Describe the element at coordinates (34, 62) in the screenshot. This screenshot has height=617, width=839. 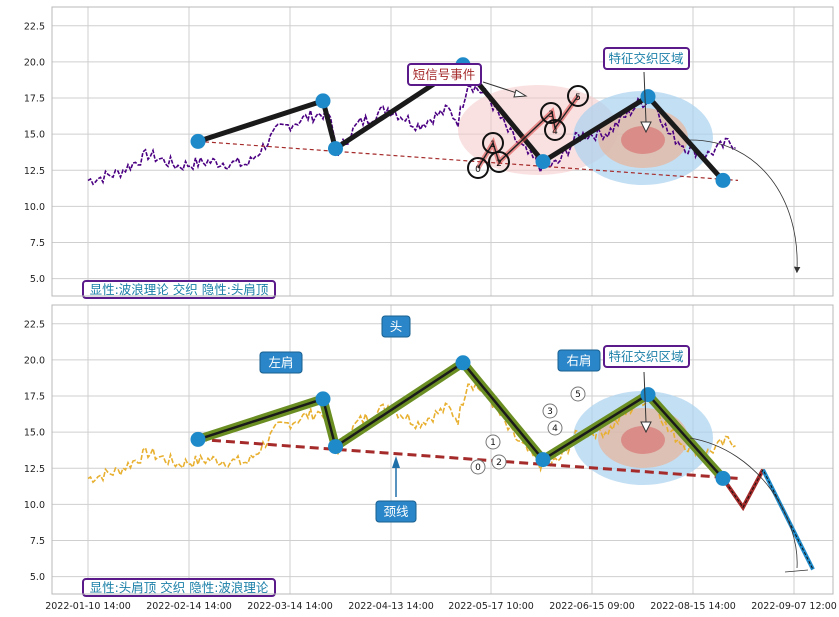
I see `y-tick-label: 20.0` at that location.